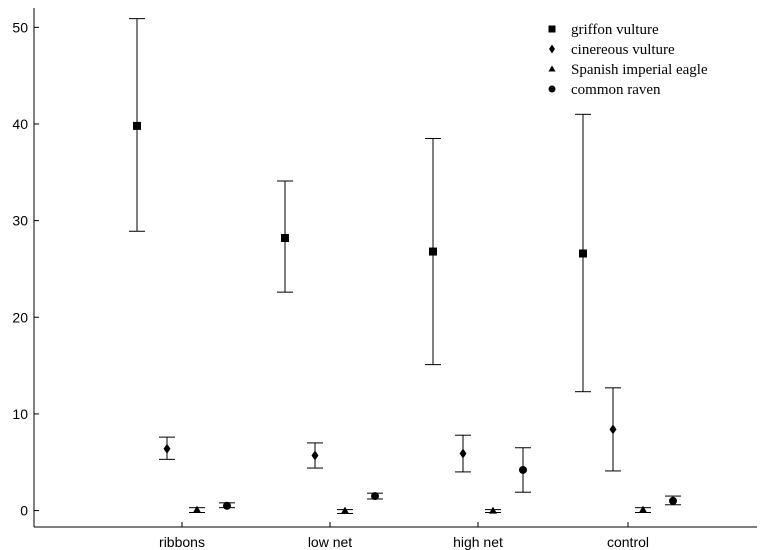 This screenshot has height=550, width=760. What do you see at coordinates (20, 27) in the screenshot?
I see `y-tick-label: 50` at bounding box center [20, 27].